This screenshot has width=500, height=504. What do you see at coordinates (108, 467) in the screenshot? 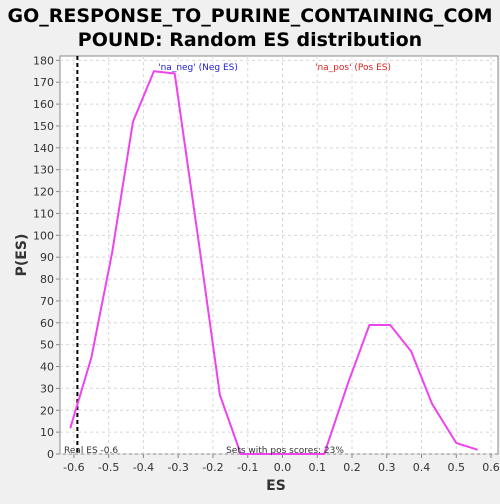
I see `x-tick-label: -0.5` at bounding box center [108, 467].